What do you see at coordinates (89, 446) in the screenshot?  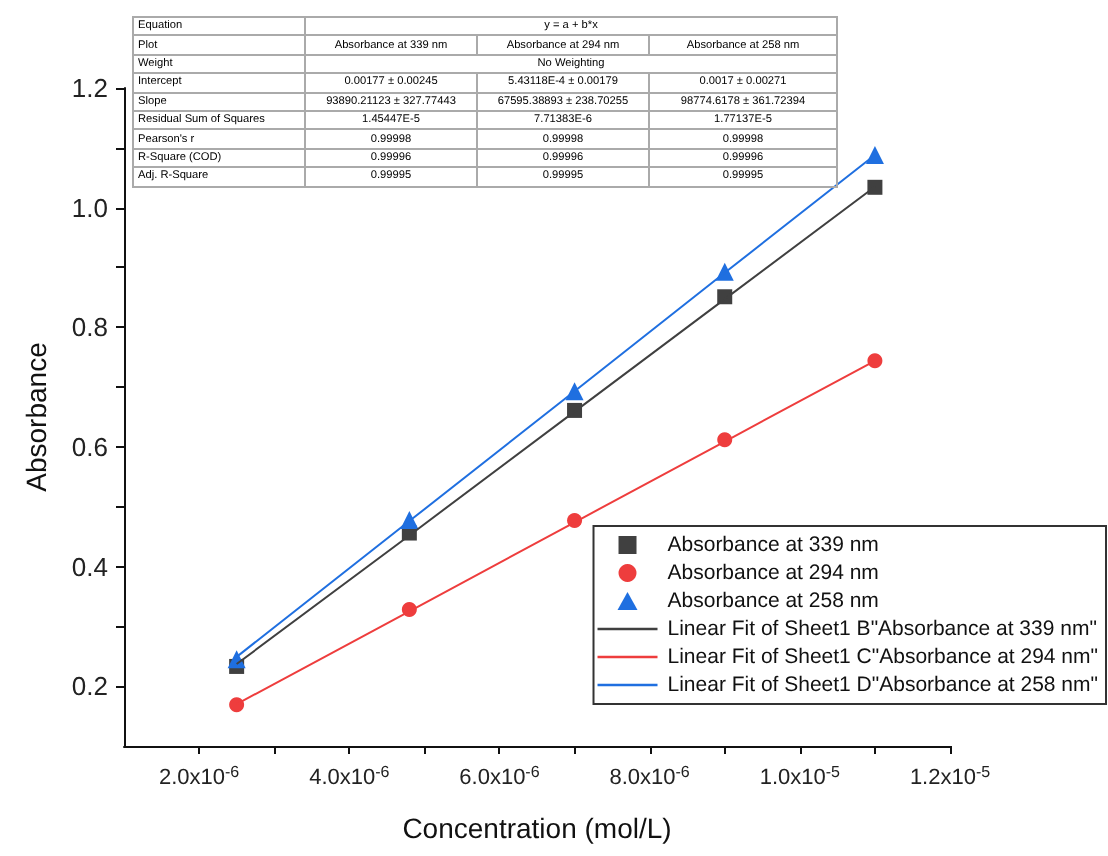 I see `y-tick-label: 0.6` at bounding box center [89, 446].